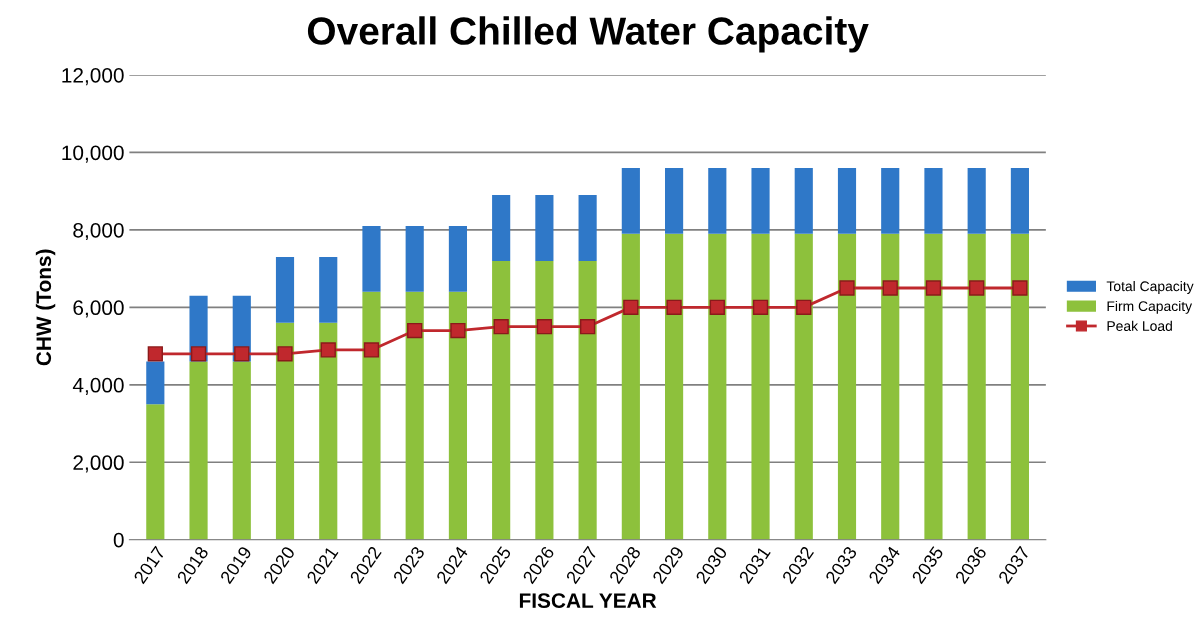 Image resolution: width=1198 pixels, height=641 pixels. I want to click on legend-label: Total Capacity, so click(1150, 287).